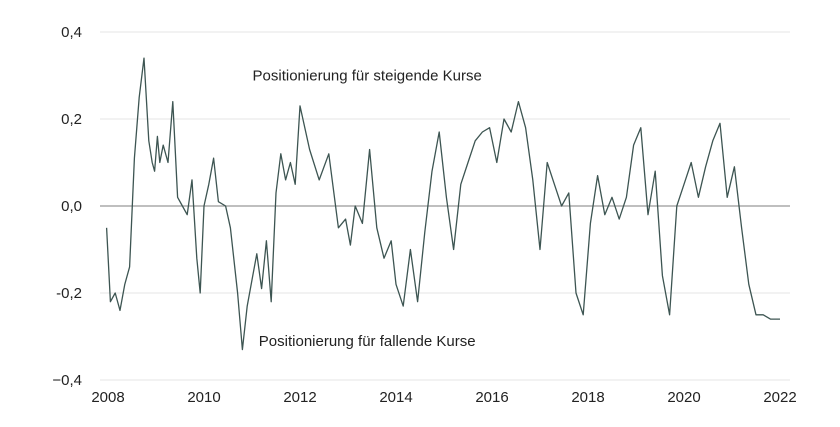 This screenshot has width=840, height=427. Describe the element at coordinates (587, 397) in the screenshot. I see `x-tick-label: 2018` at that location.